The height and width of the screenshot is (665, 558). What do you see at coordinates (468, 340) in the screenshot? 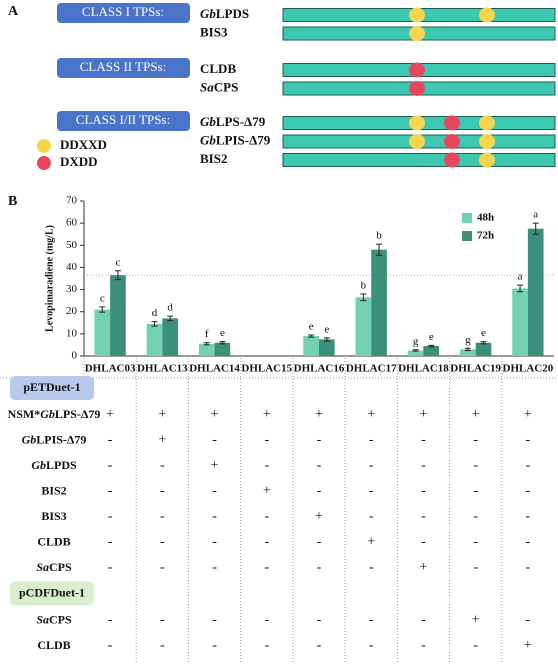
I see `significance-letter: g` at bounding box center [468, 340].